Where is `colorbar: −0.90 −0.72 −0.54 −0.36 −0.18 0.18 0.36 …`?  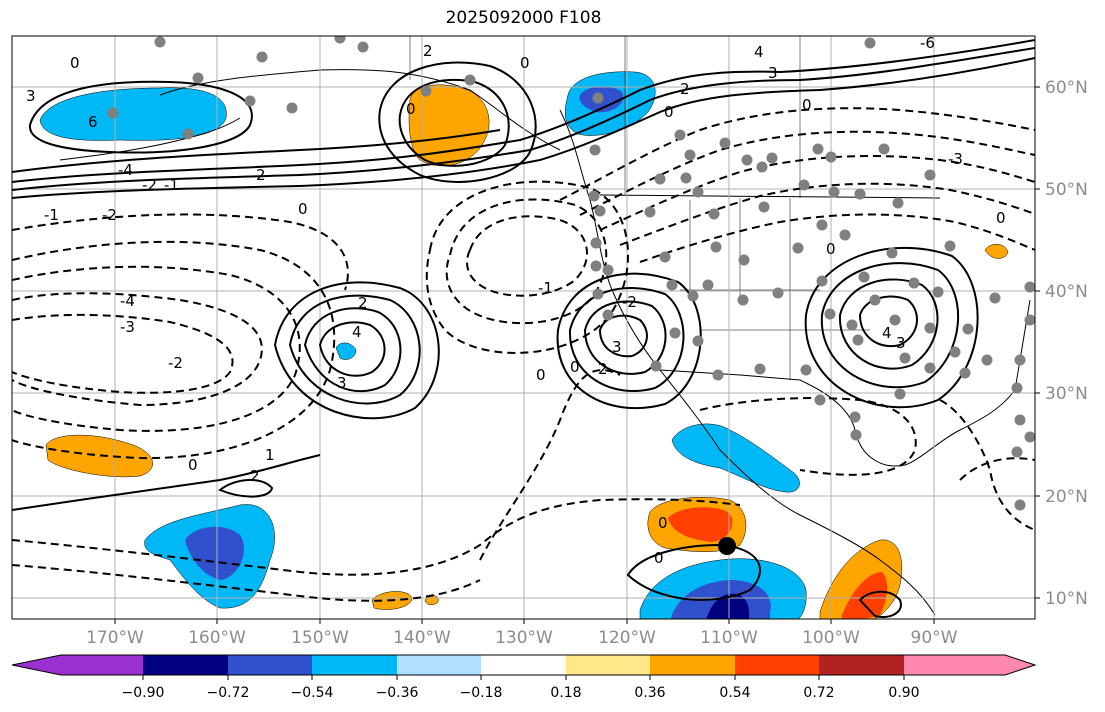 colorbar: −0.90 −0.72 −0.54 −0.36 −0.18 0.18 0.36 … is located at coordinates (524, 677).